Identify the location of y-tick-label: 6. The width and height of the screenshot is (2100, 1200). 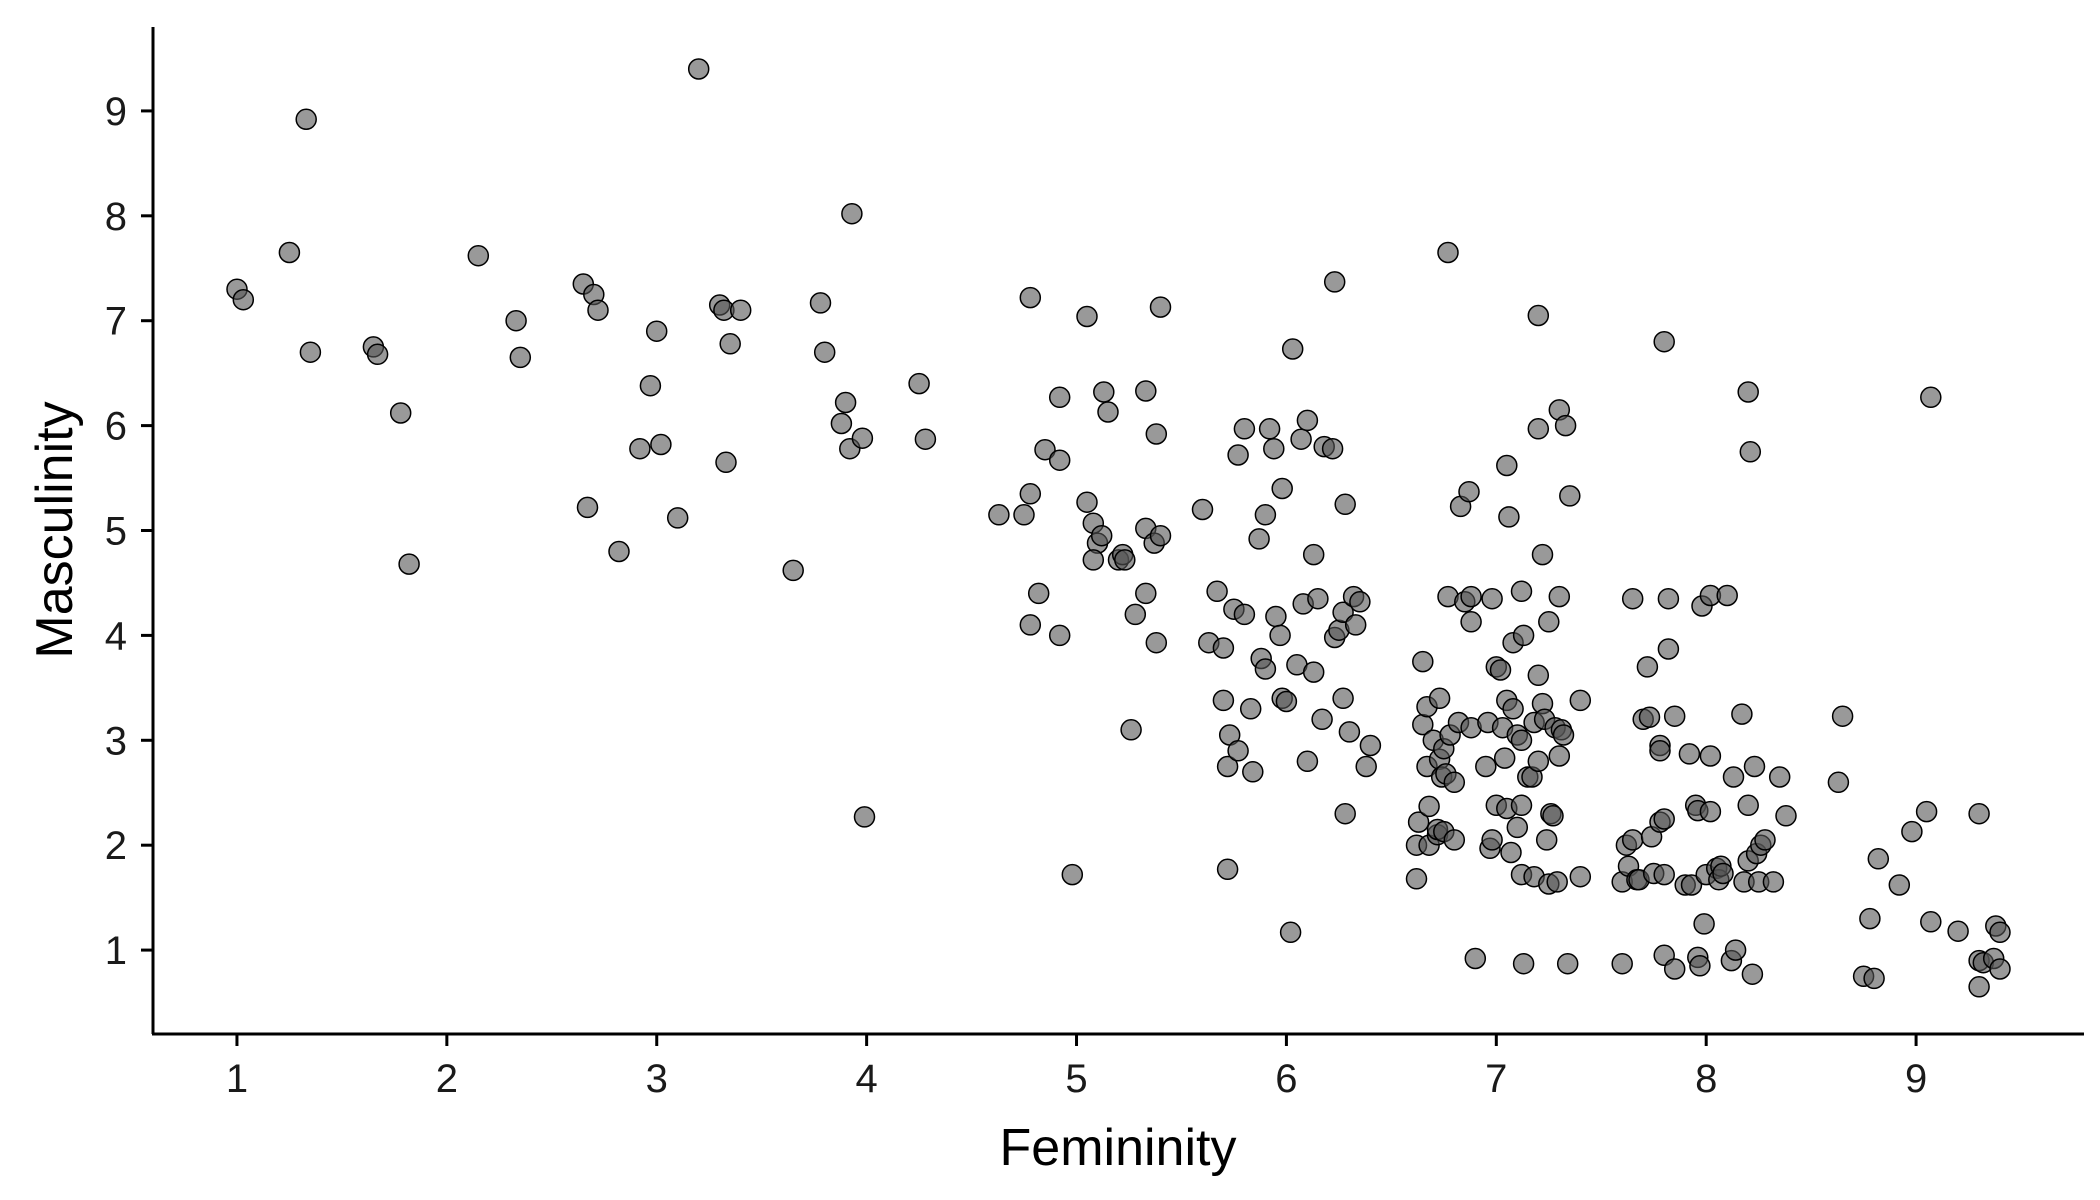
(116, 427).